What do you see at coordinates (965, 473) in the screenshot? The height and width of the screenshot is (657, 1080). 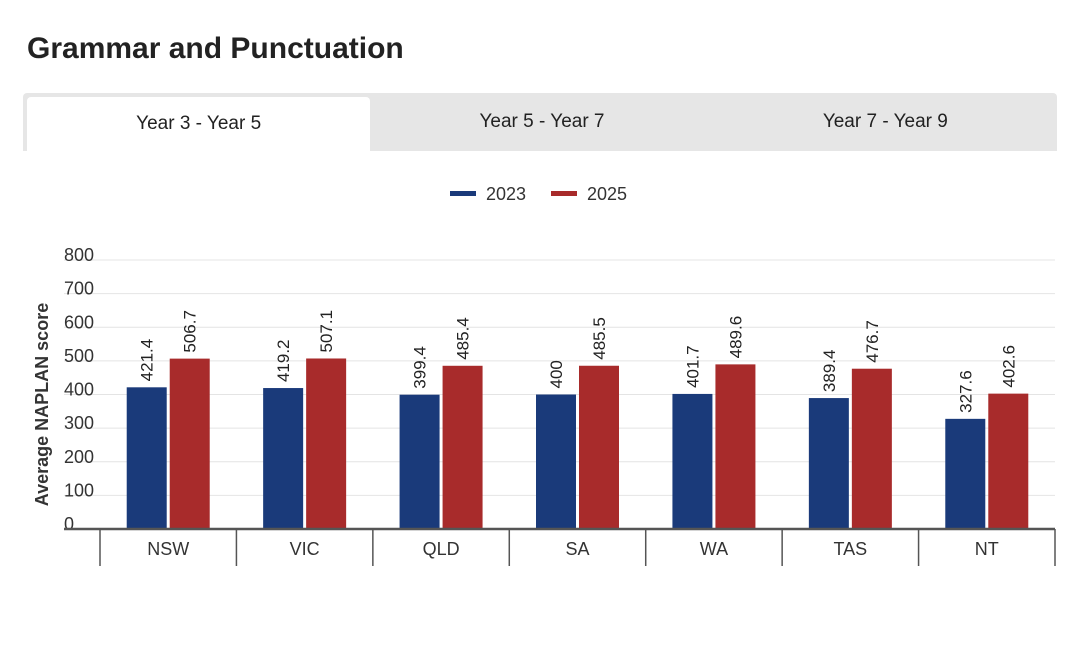 I see `bar-nt-2023` at bounding box center [965, 473].